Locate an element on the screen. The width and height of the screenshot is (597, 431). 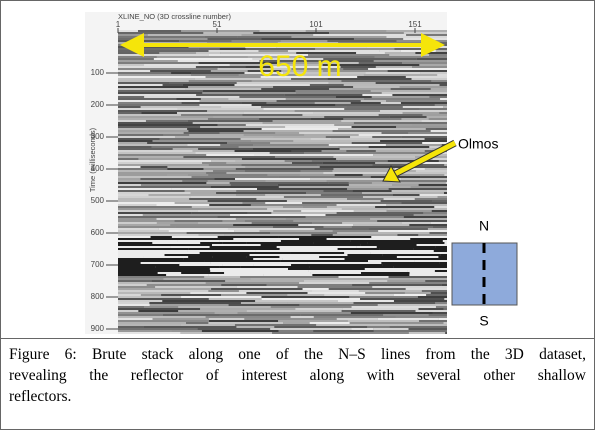
south-label: S is located at coordinates (483, 321).